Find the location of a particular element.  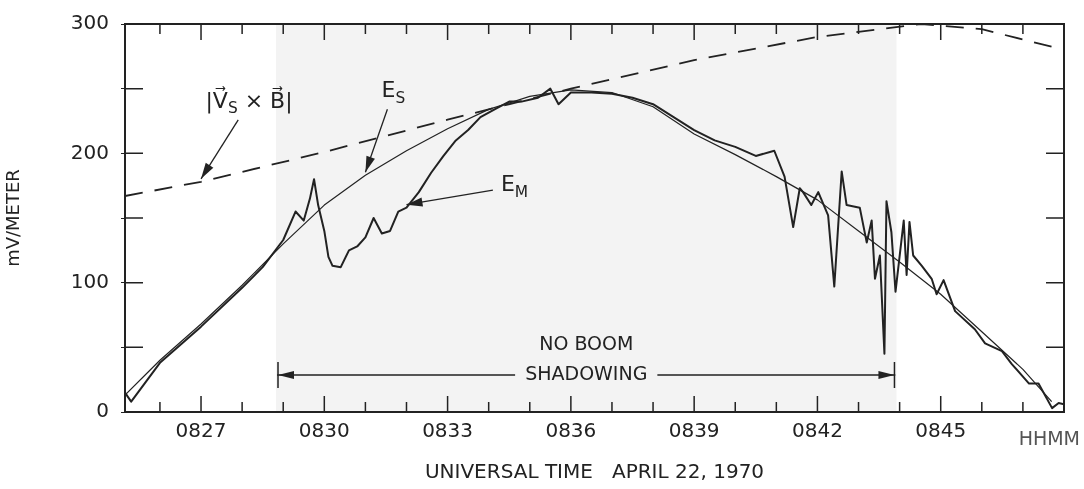

x-tick-label: 0845 is located at coordinates (941, 430).